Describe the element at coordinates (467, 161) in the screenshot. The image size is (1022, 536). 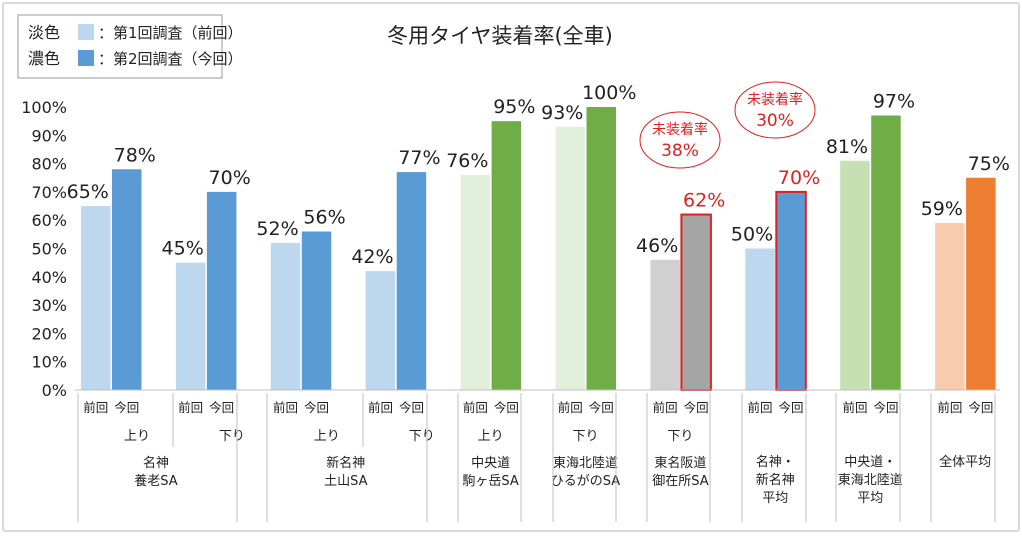
I see `data-label-prev: 76%` at that location.